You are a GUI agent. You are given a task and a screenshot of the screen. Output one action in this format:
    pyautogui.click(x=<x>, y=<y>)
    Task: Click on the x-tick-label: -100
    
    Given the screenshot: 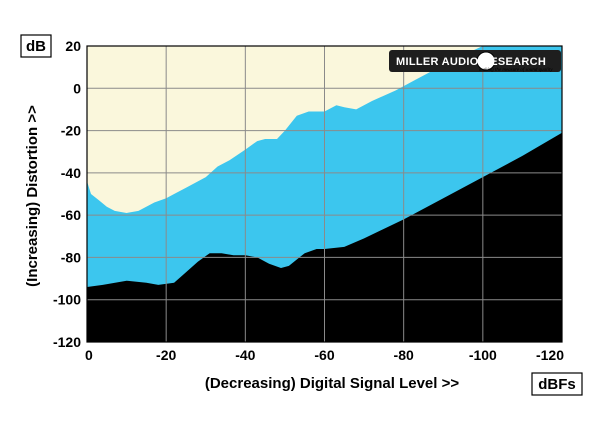 What is the action you would take?
    pyautogui.click(x=483, y=355)
    